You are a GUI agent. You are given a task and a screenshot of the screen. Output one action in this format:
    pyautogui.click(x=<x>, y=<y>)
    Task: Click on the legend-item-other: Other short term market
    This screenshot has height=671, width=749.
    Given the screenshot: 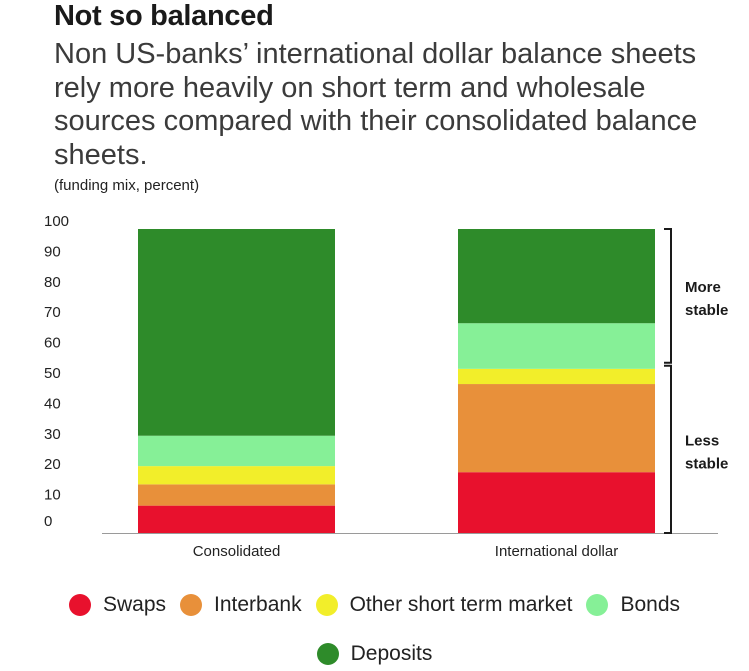 What is the action you would take?
    pyautogui.click(x=444, y=605)
    